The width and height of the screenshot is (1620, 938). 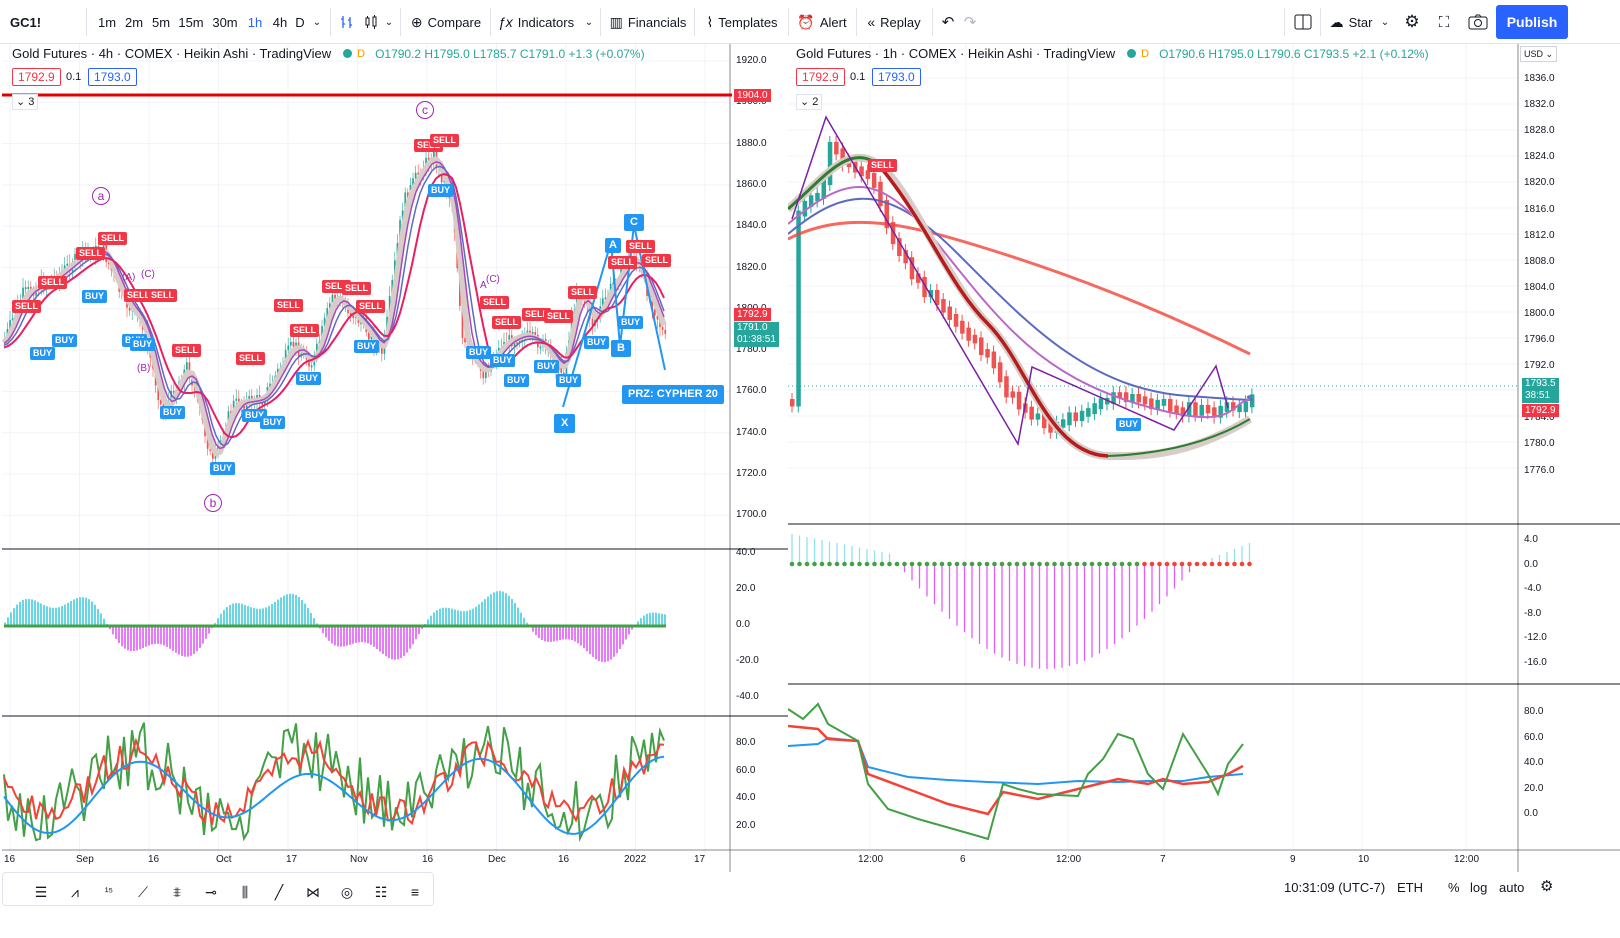 What do you see at coordinates (41, 892) in the screenshot?
I see `lines-menu-icon: ☰` at bounding box center [41, 892].